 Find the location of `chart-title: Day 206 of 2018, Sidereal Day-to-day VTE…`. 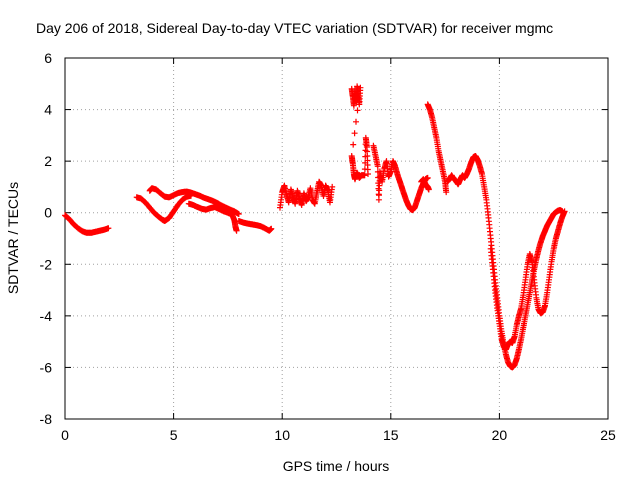

chart-title: Day 206 of 2018, Sidereal Day-to-day VTE… is located at coordinates (294, 28).